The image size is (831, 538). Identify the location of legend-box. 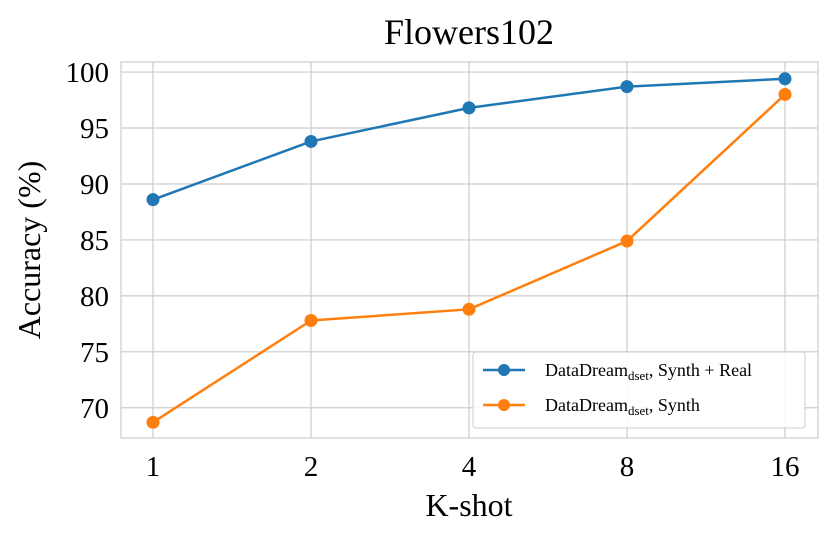
(639, 390).